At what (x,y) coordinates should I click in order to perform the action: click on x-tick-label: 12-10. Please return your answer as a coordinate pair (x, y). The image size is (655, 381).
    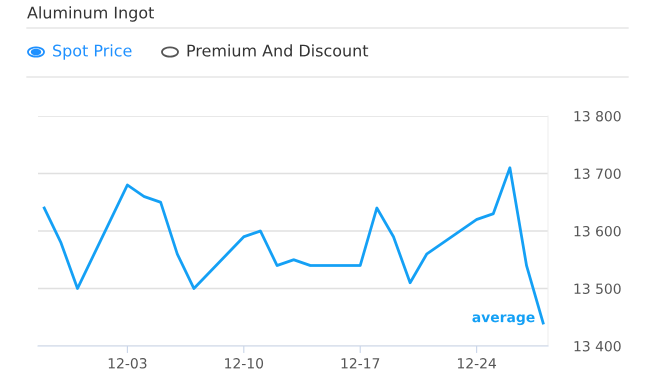
    Looking at the image, I should click on (244, 363).